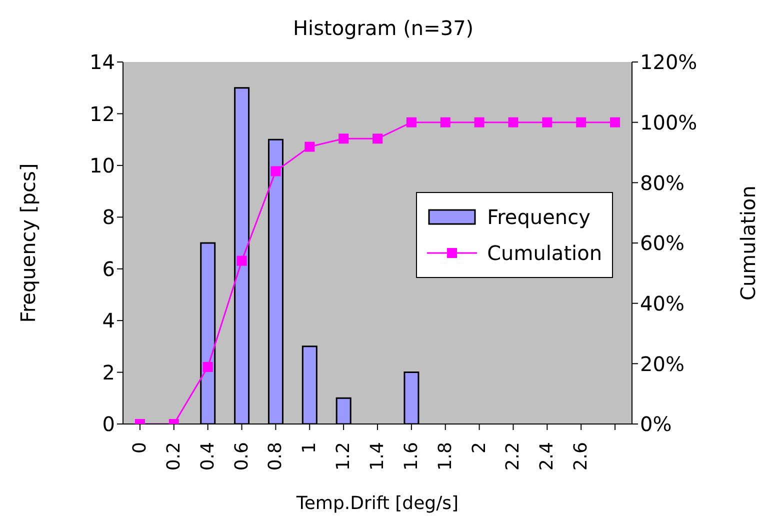  I want to click on y-tick-label: 4, so click(108, 320).